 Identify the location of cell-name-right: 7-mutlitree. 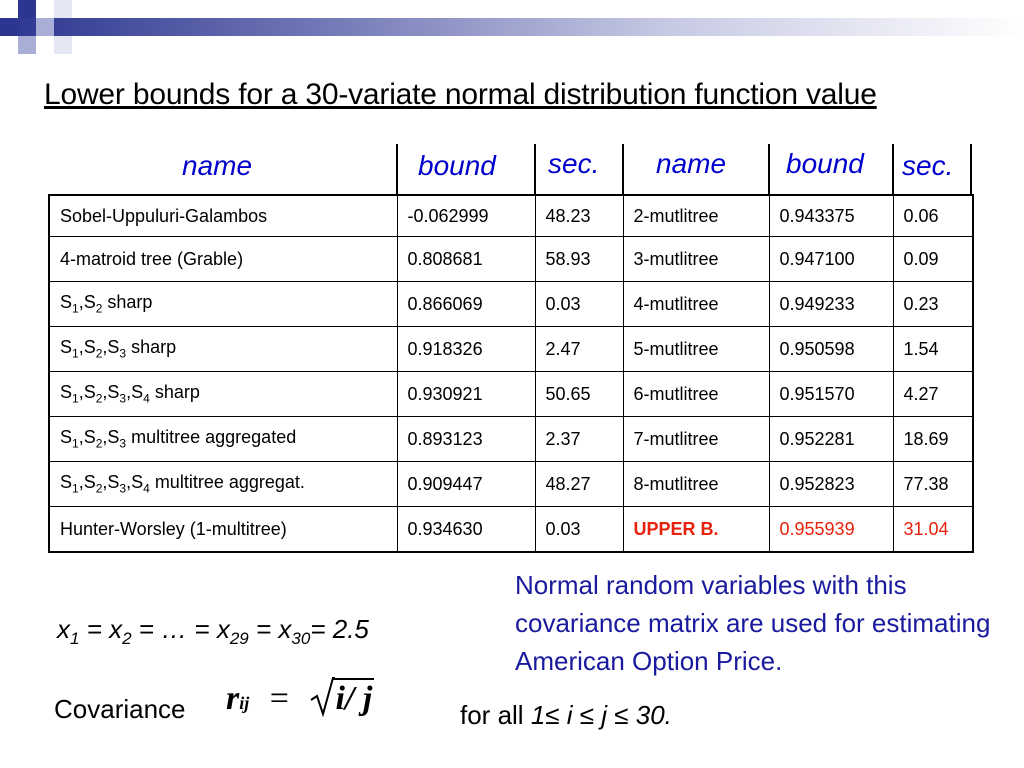
(696, 439).